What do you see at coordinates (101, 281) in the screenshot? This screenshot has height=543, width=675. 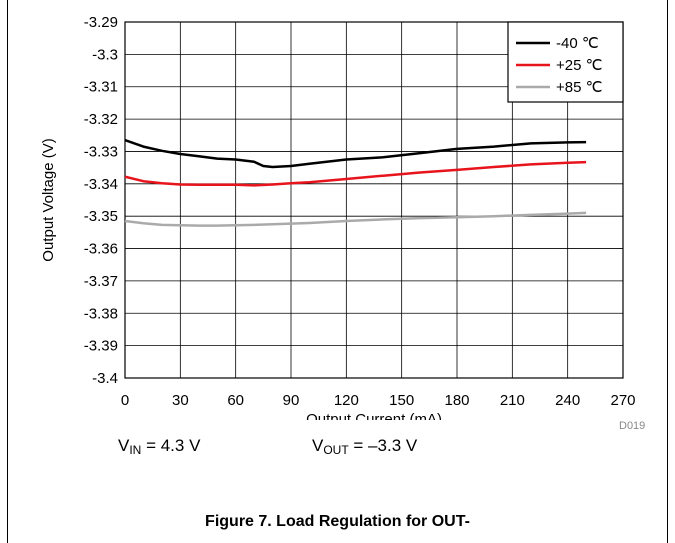 I see `y-tick-label: -3.37` at bounding box center [101, 281].